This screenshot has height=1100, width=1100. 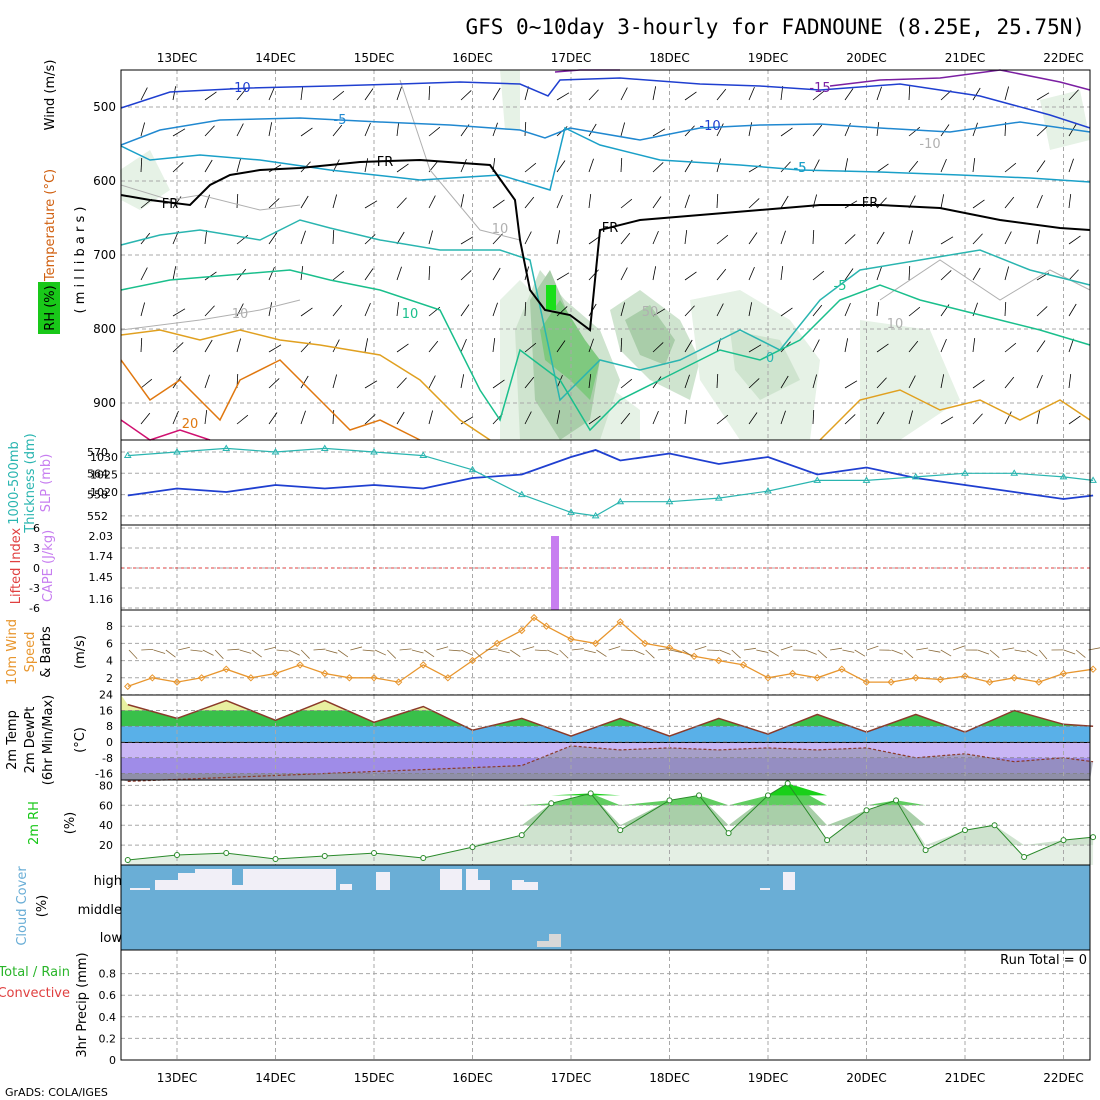 I want to click on temp-contour-minus5, so click(x=605, y=131).